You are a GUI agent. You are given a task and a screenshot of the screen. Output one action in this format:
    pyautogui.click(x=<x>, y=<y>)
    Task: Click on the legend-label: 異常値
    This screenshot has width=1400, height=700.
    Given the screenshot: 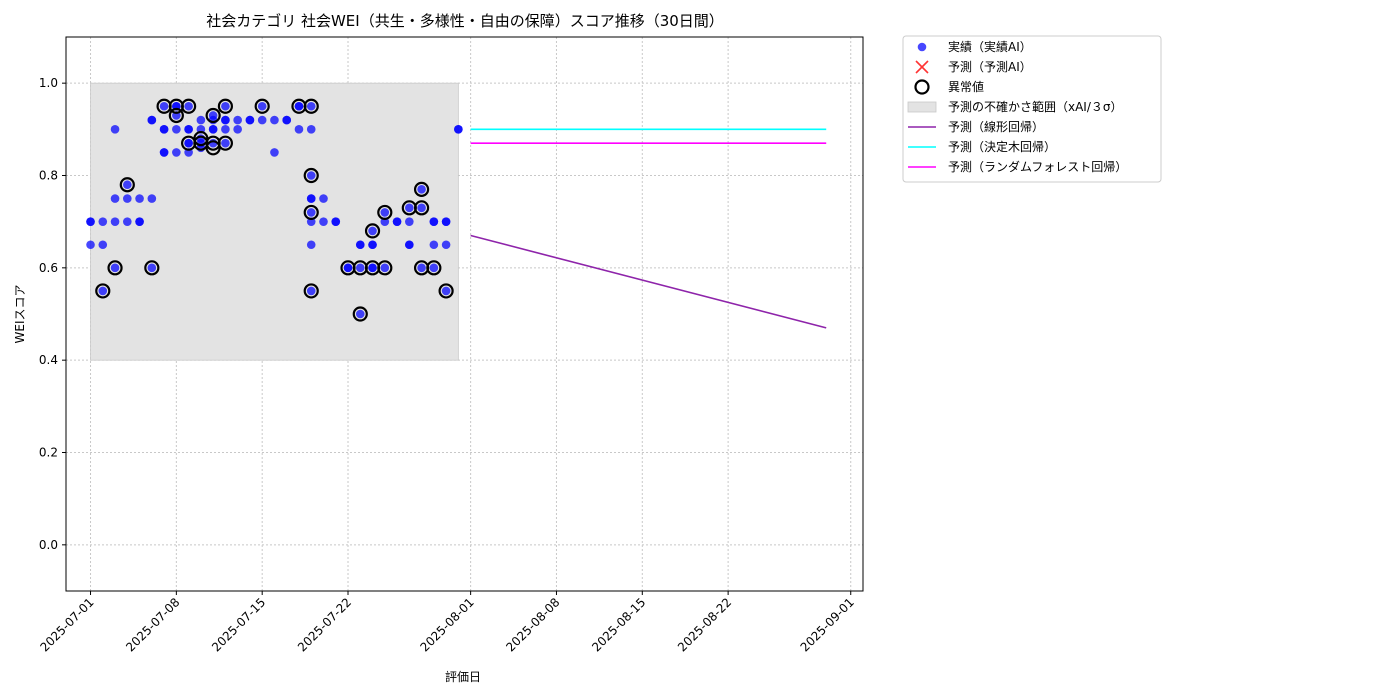 What is the action you would take?
    pyautogui.click(x=966, y=86)
    